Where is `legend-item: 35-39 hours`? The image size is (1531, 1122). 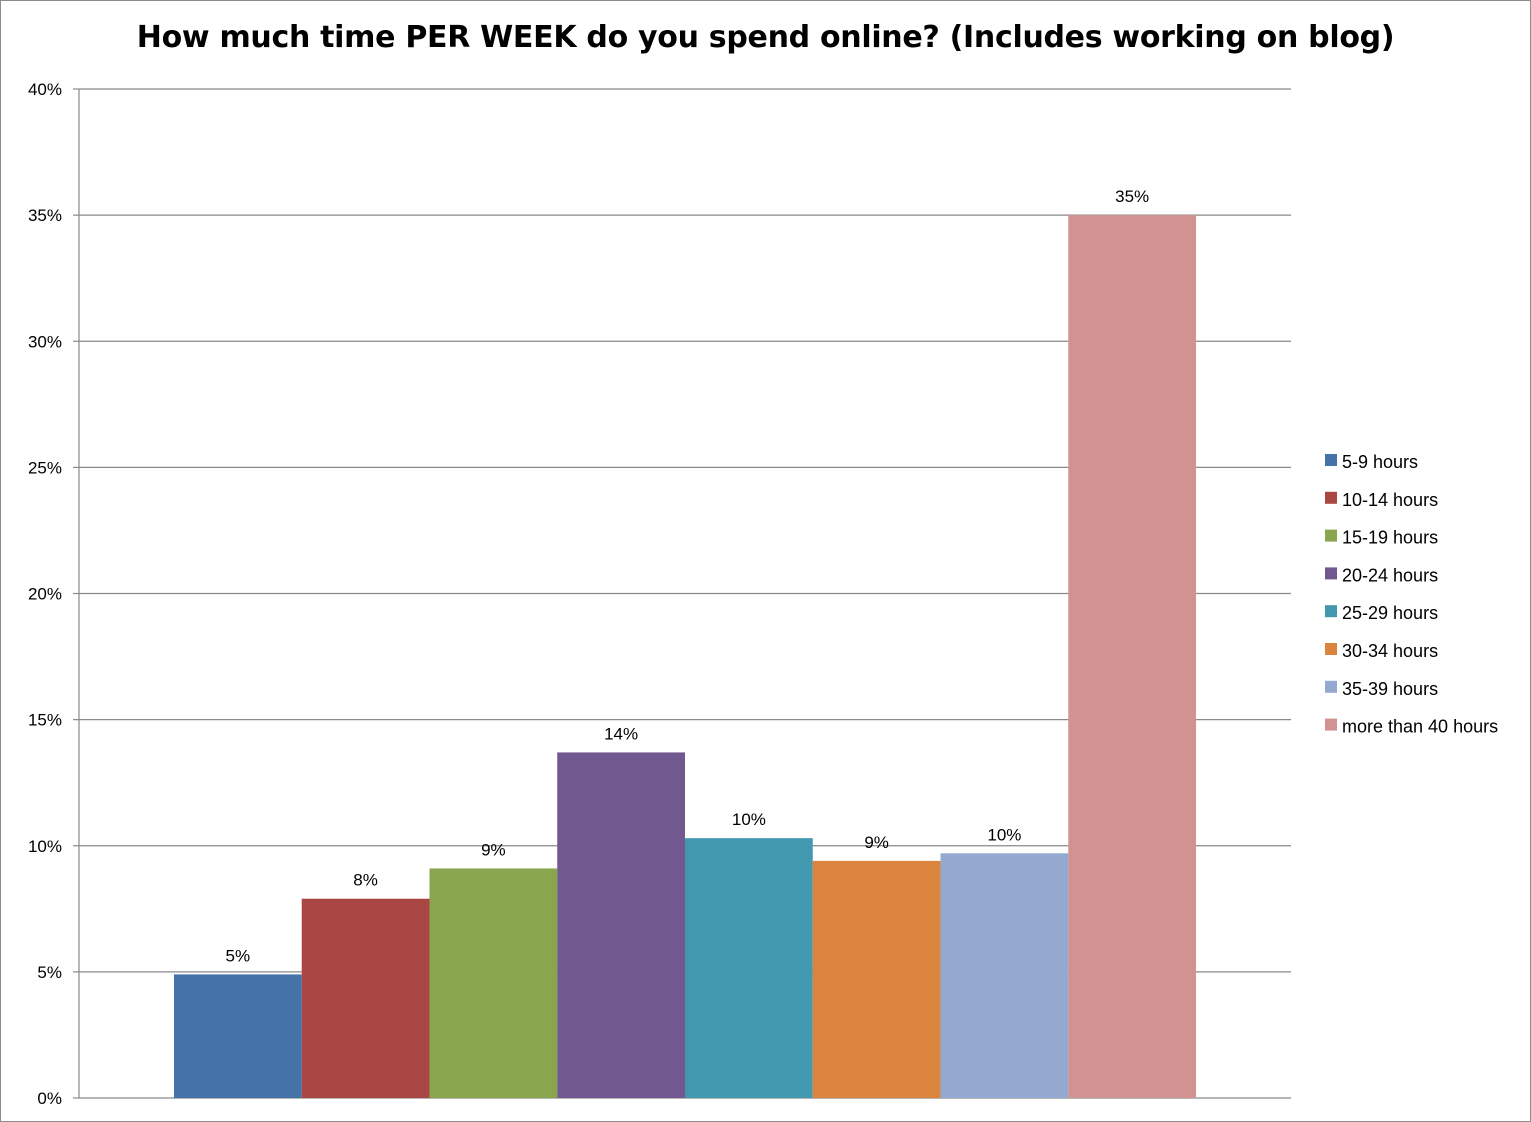
legend-item: 35-39 hours is located at coordinates (1381, 689).